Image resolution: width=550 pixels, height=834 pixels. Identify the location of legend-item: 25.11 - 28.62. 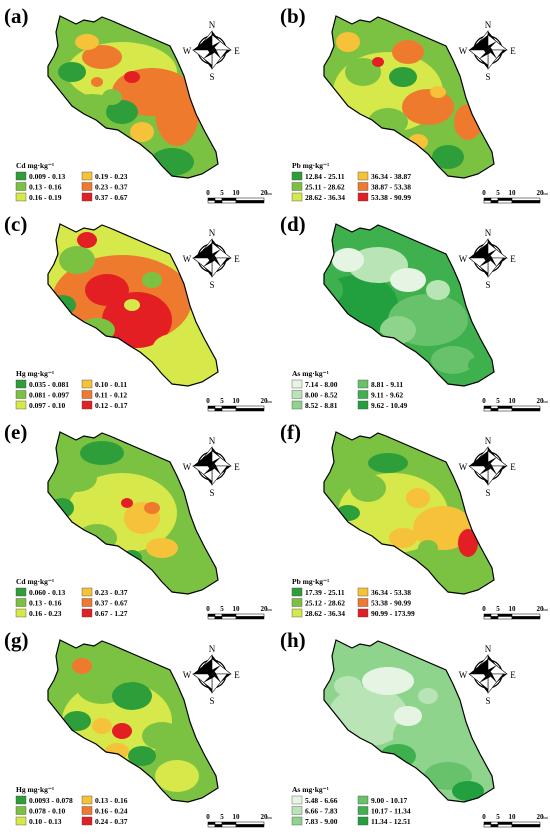
(318, 187).